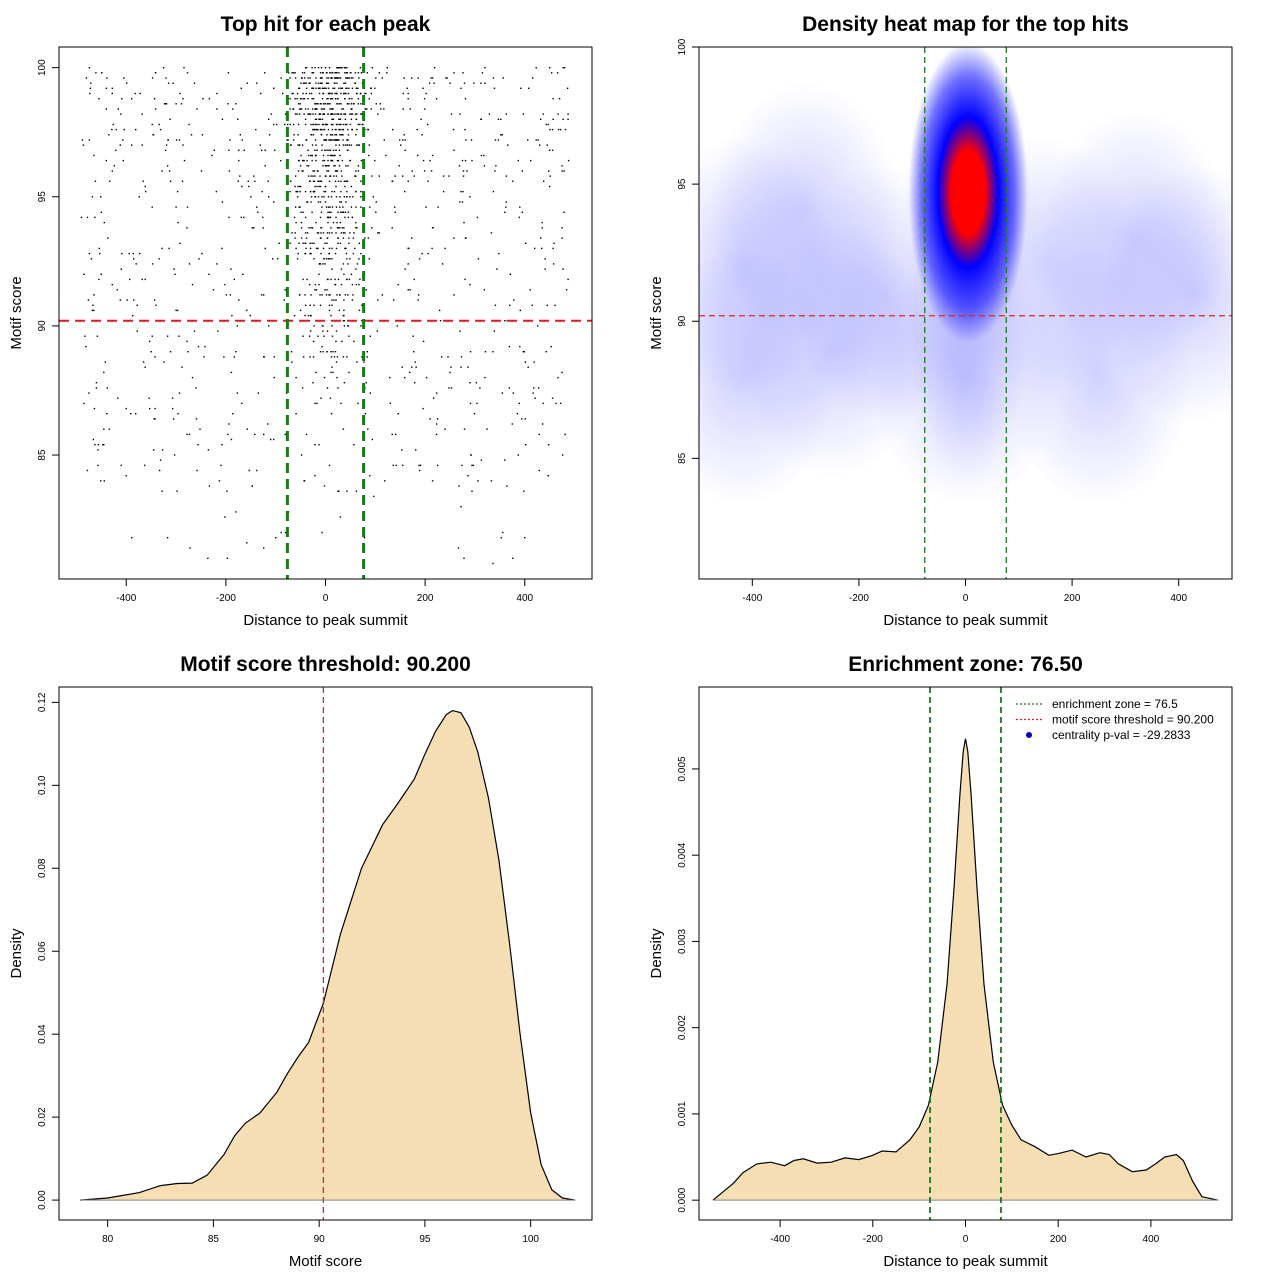 The width and height of the screenshot is (1280, 1280). I want to click on y-tick-label: 0.10, so click(42, 785).